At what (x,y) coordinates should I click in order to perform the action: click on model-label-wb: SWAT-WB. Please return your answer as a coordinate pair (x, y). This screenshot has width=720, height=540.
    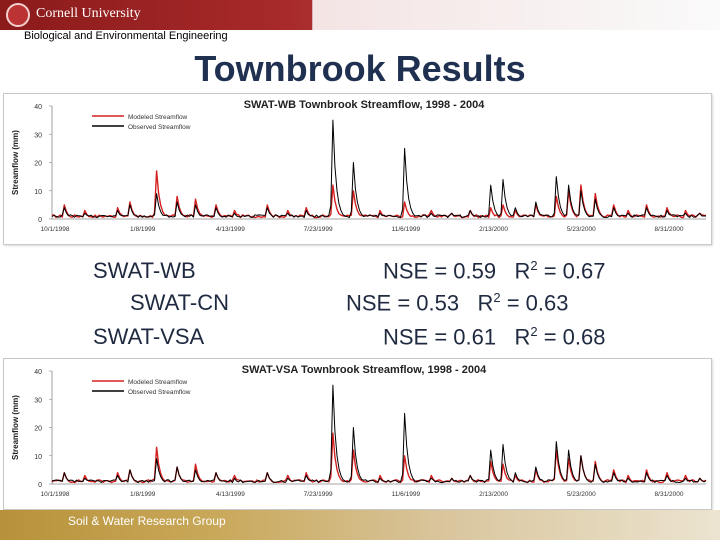
    Looking at the image, I should click on (144, 270).